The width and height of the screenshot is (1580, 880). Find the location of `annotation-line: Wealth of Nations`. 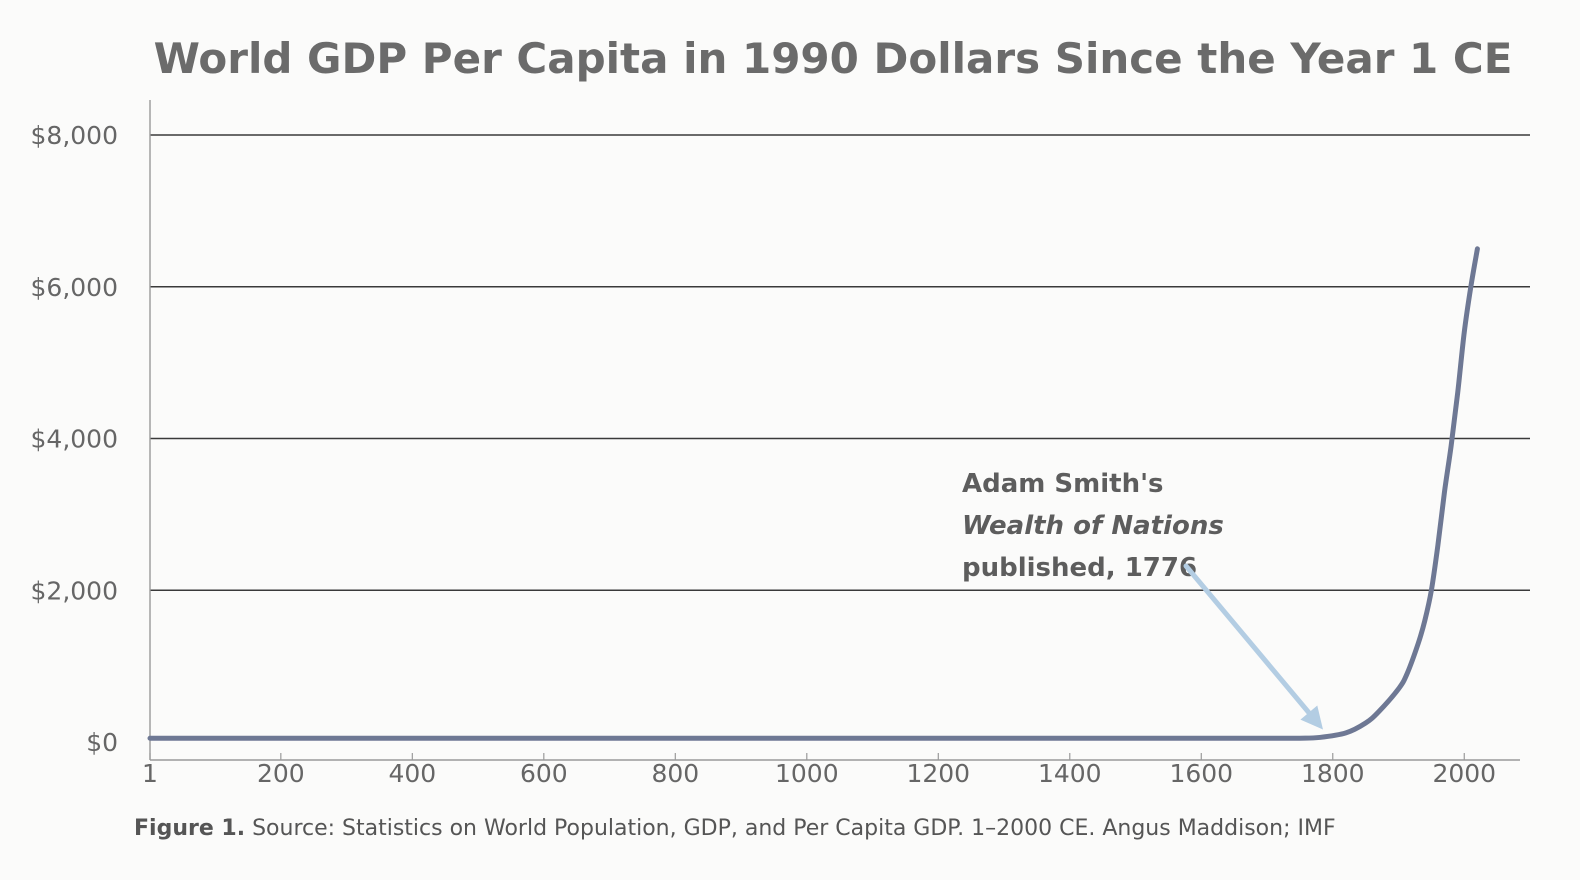

annotation-line: Wealth of Nations is located at coordinates (1093, 526).